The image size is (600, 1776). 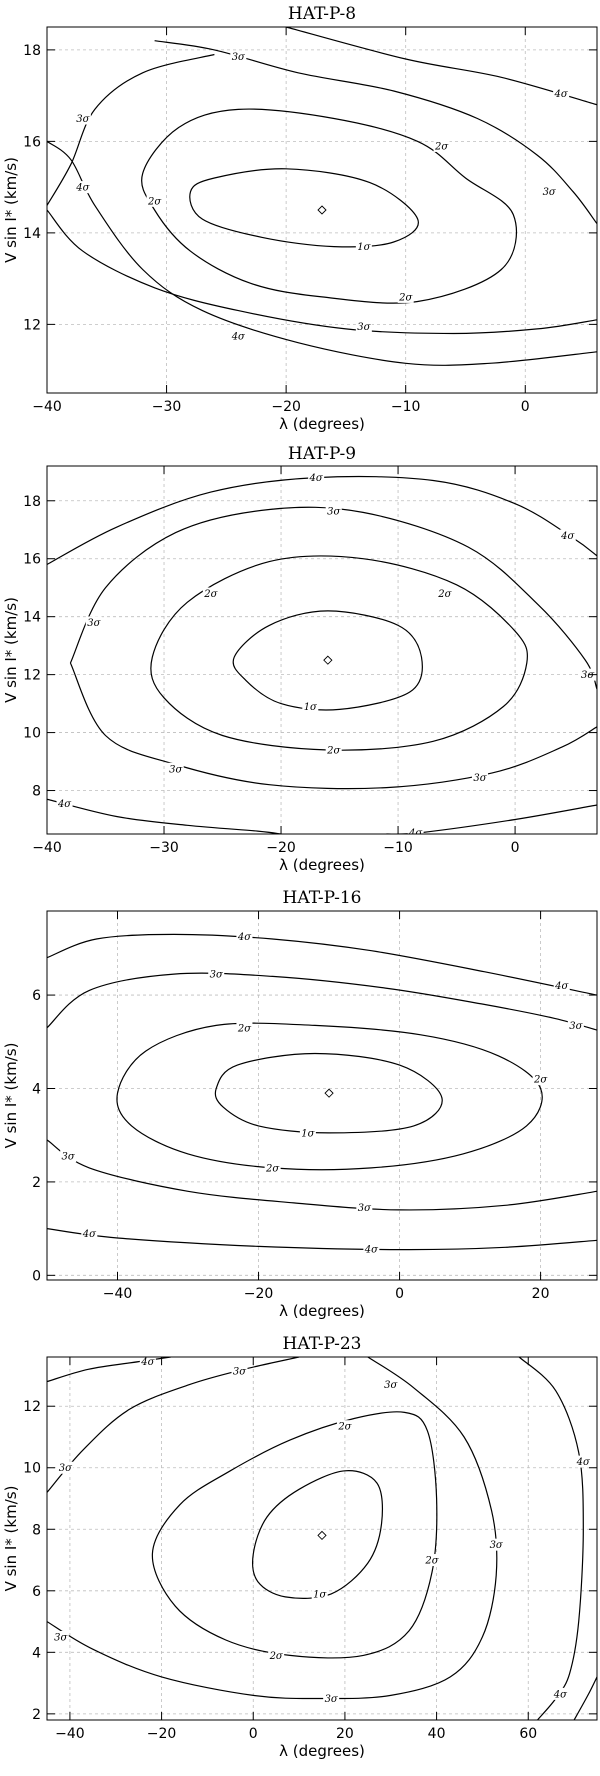 I want to click on contour-label: 1σ, so click(x=308, y=1133).